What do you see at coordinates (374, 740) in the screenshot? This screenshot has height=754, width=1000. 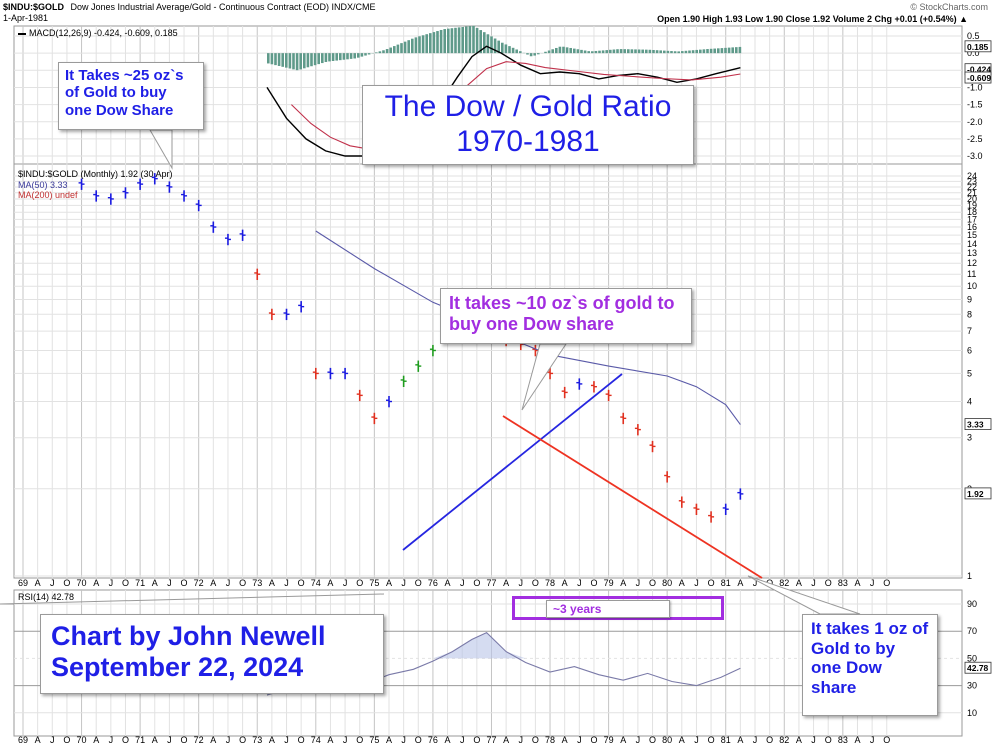 I see `x-tick-label: 75` at bounding box center [374, 740].